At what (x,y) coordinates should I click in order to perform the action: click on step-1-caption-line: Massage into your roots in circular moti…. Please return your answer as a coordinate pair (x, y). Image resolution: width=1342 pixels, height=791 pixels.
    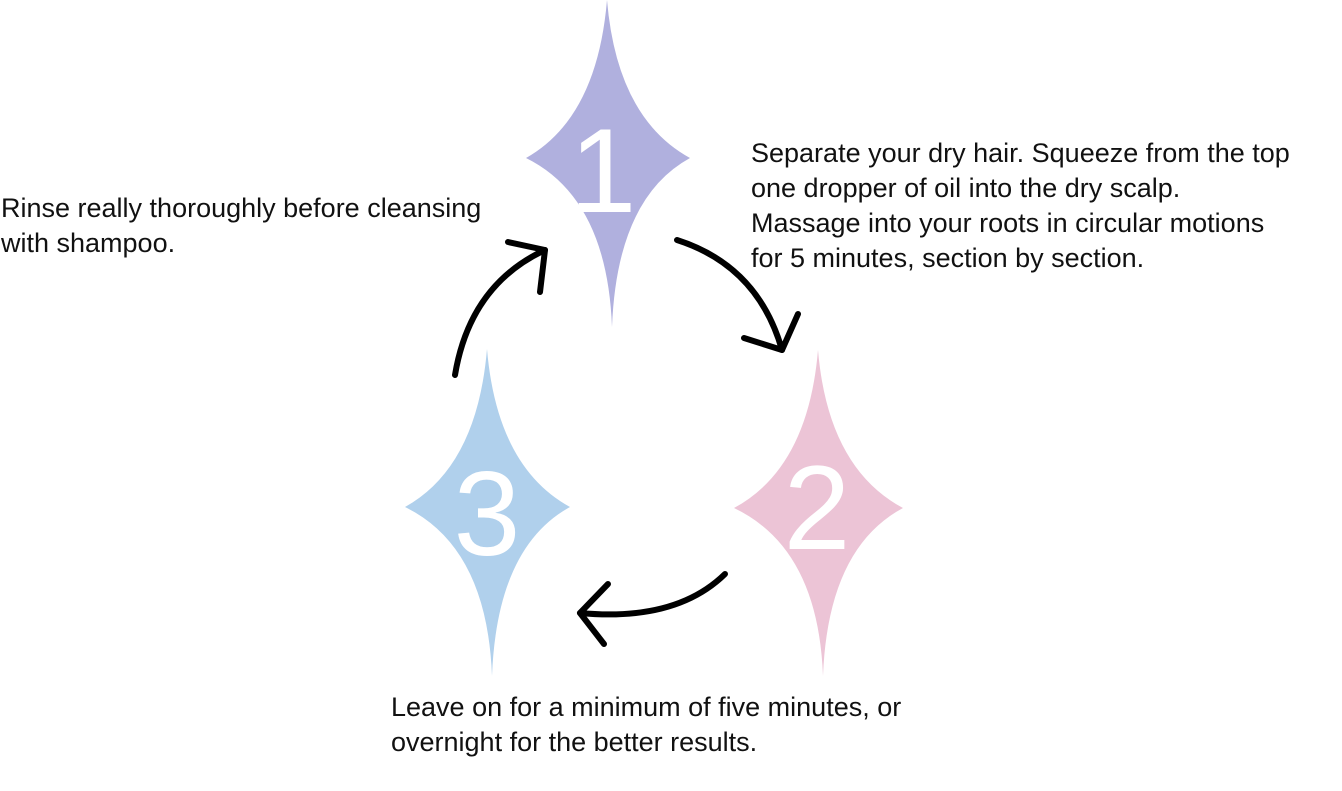
    Looking at the image, I should click on (1008, 223).